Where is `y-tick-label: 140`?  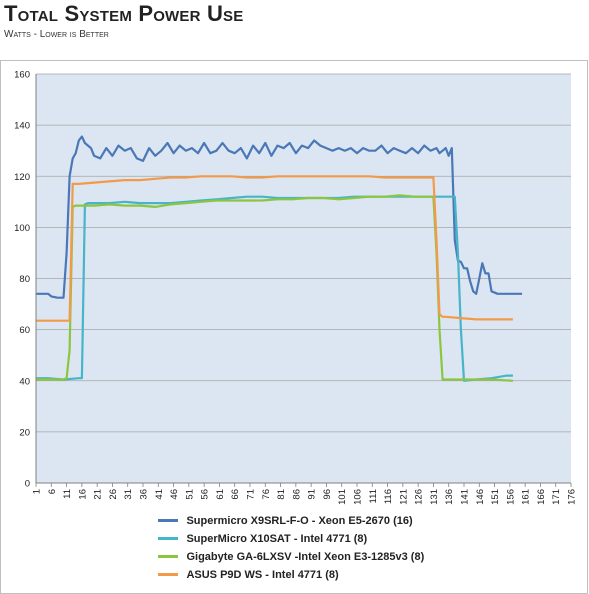 y-tick-label: 140 is located at coordinates (22, 126).